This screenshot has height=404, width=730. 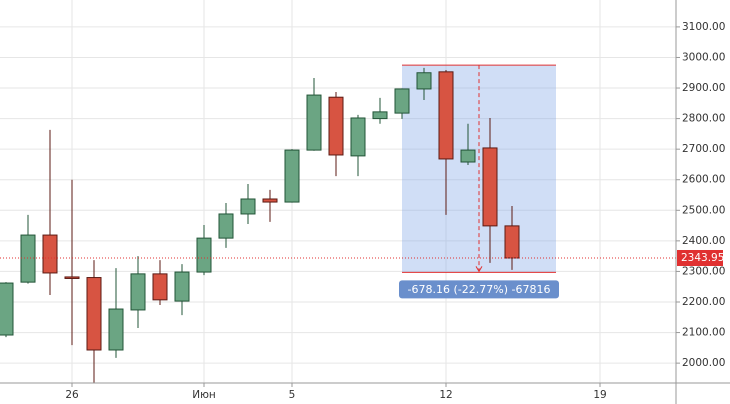 I want to click on x-tick-label: 12, so click(x=445, y=395).